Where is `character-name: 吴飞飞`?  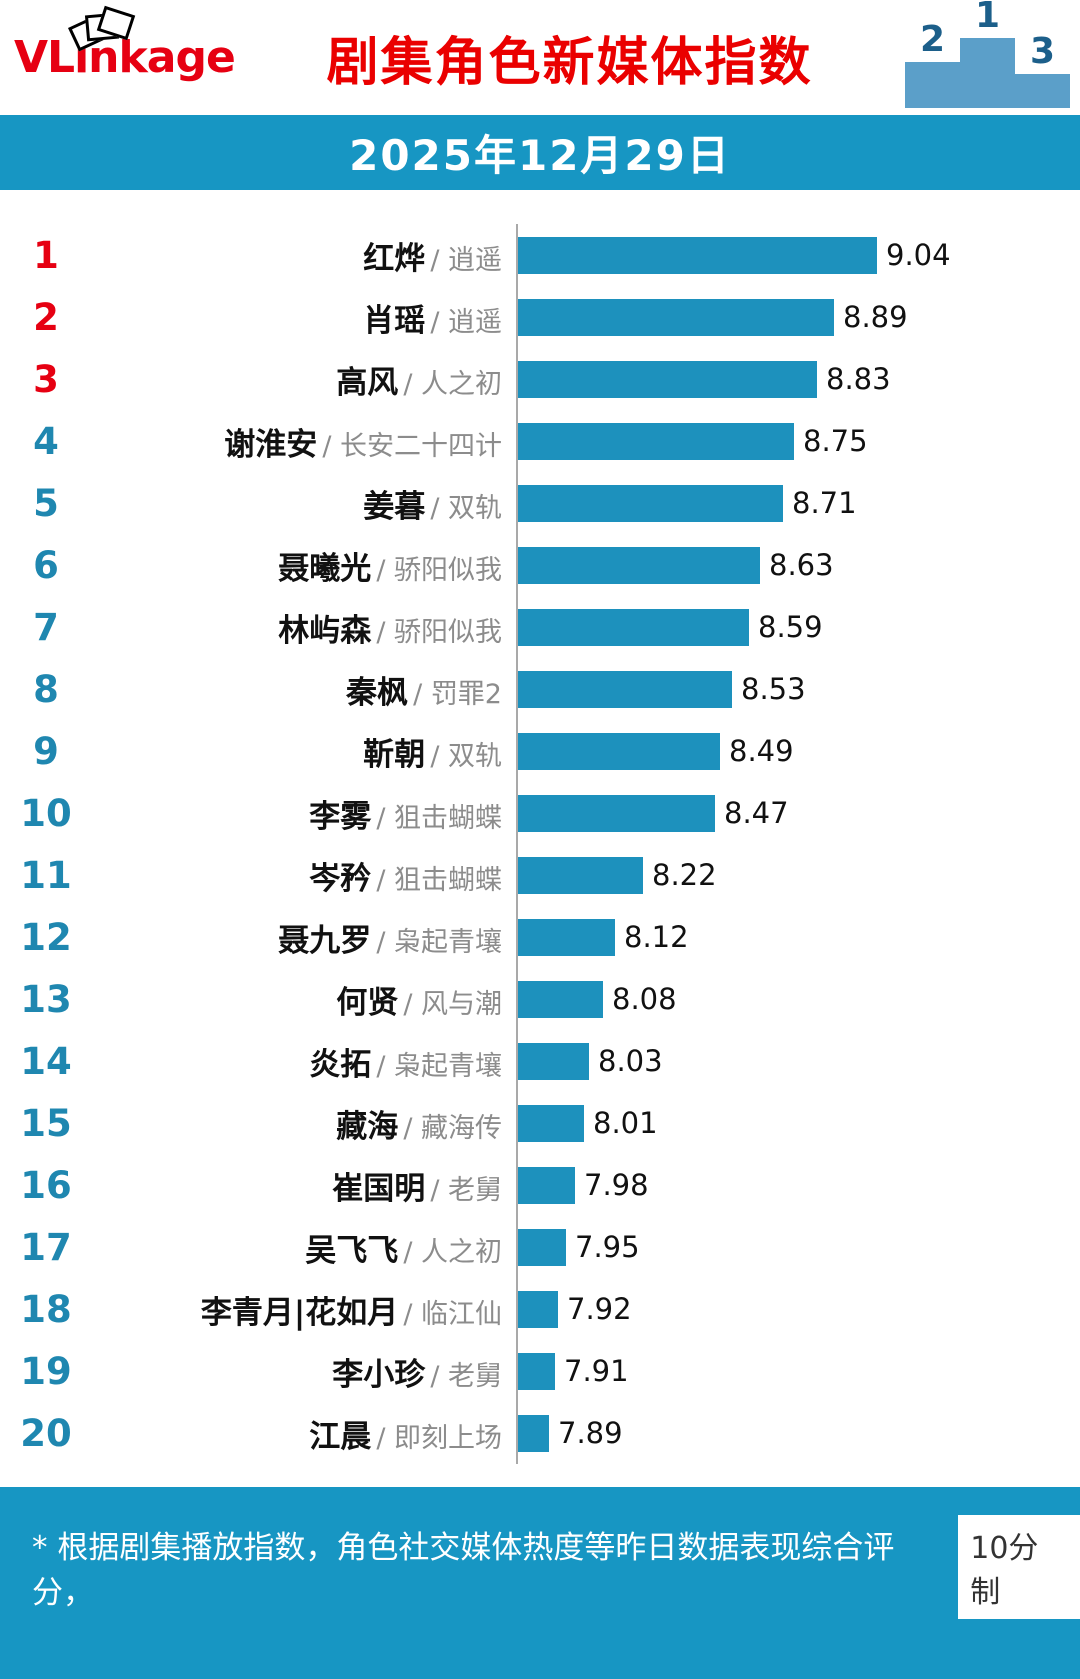 character-name: 吴飞飞 is located at coordinates (352, 1250).